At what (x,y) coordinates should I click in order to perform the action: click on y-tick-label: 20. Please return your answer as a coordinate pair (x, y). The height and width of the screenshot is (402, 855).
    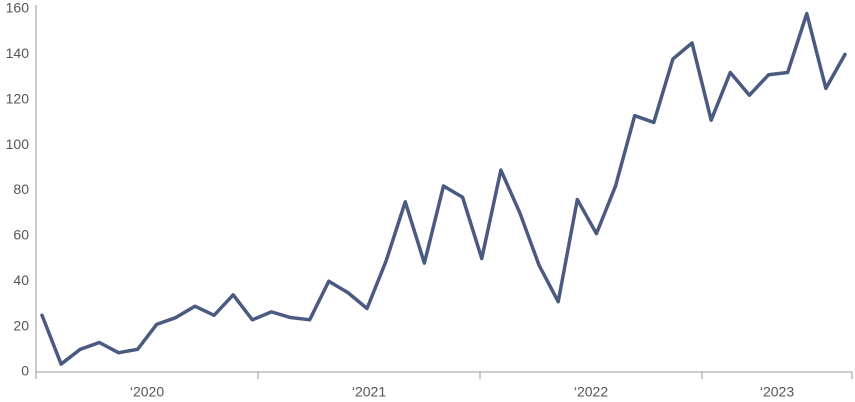
    Looking at the image, I should click on (21, 325).